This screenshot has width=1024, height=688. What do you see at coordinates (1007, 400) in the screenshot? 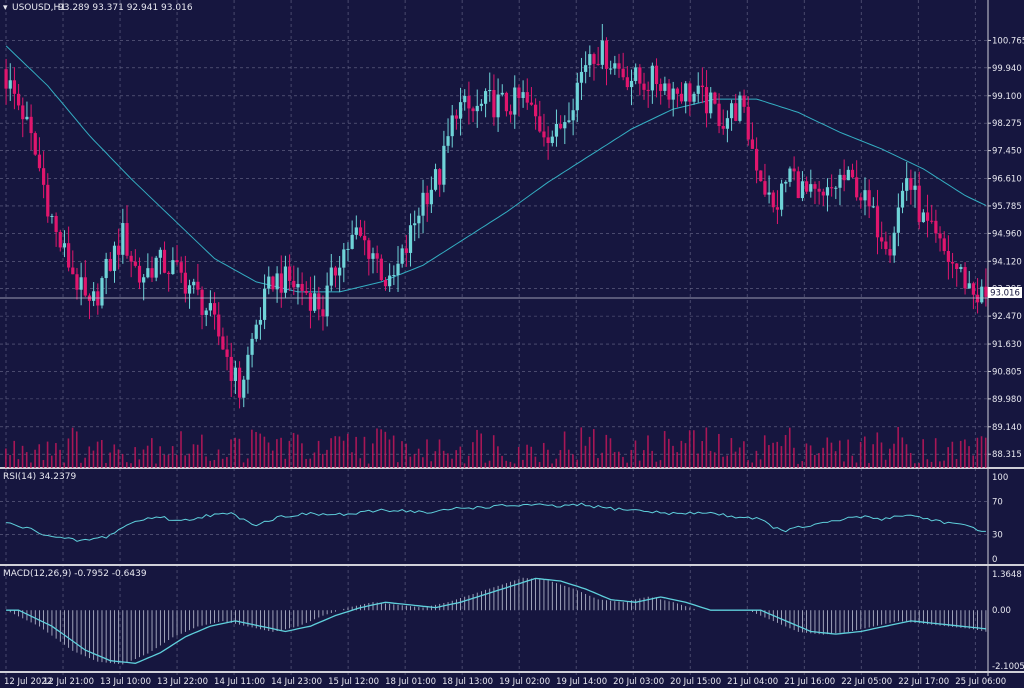
I see `price-tick-label: 89.980` at bounding box center [1007, 400].